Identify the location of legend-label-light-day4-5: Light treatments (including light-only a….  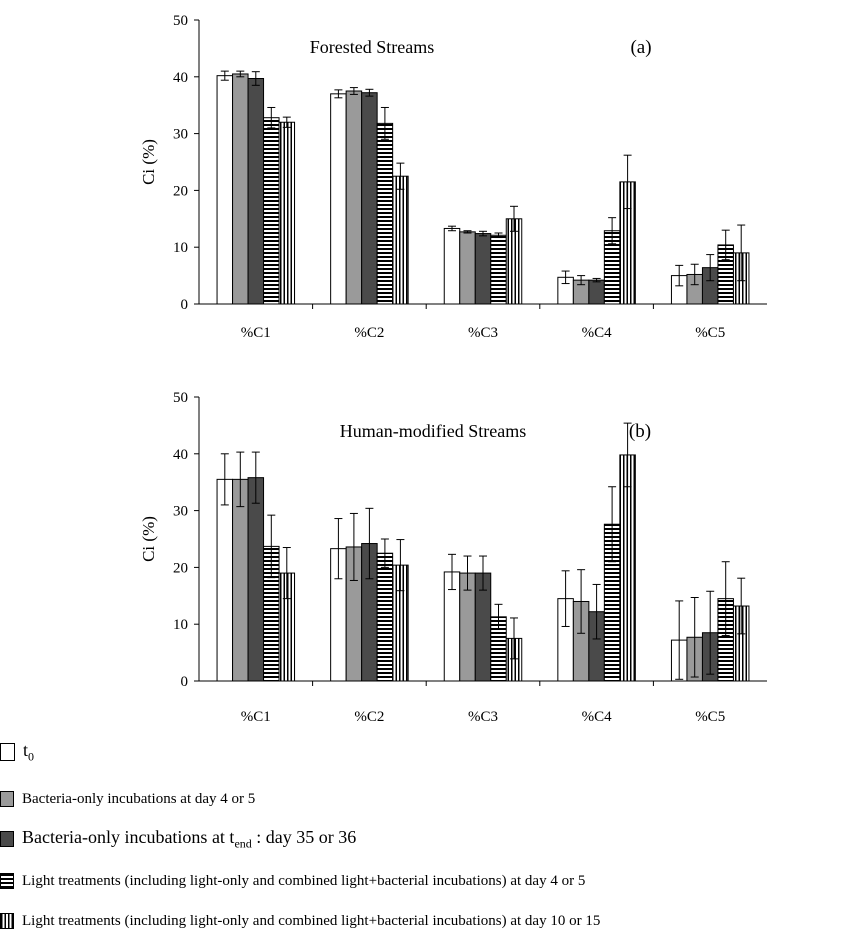
(304, 880).